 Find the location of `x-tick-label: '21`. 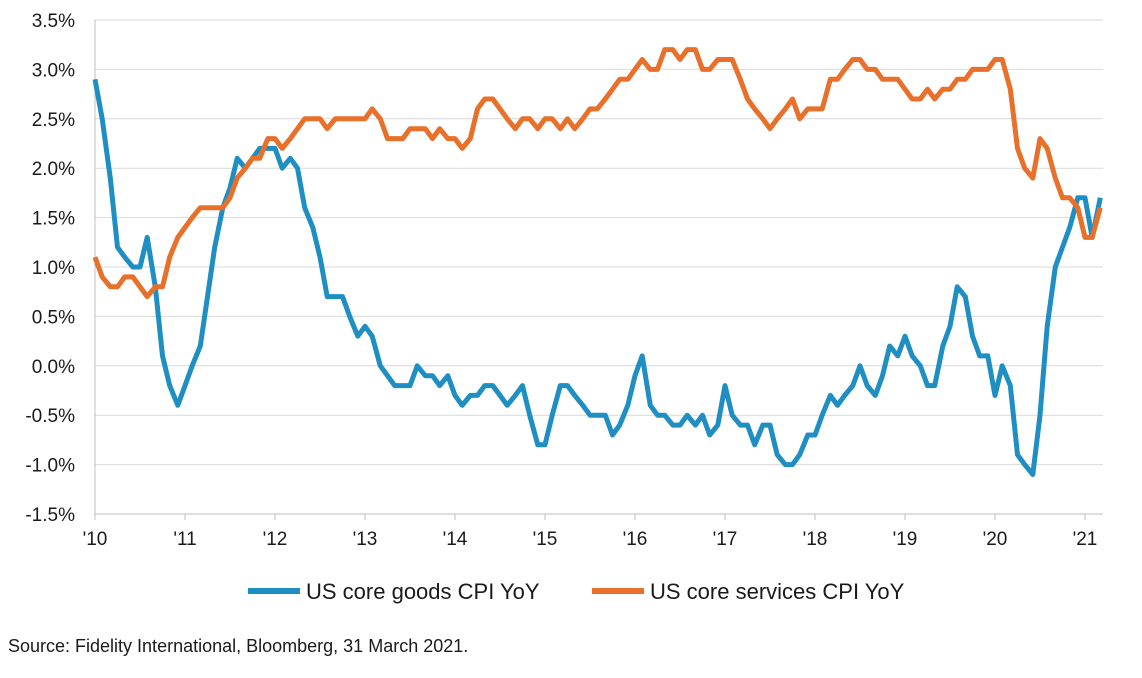

x-tick-label: '21 is located at coordinates (1085, 539).